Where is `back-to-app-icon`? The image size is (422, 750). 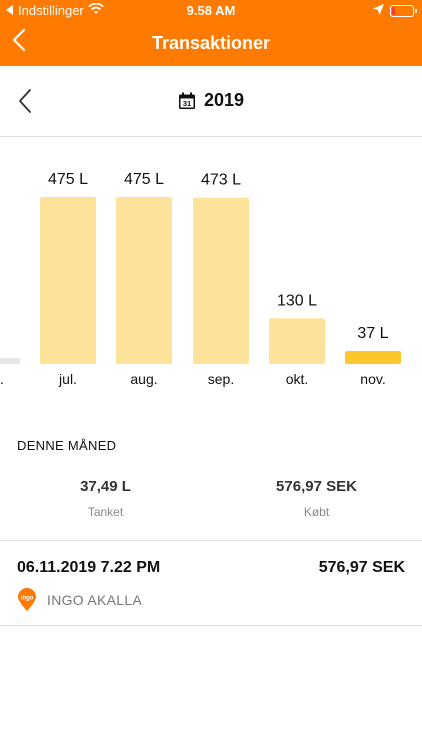 back-to-app-icon is located at coordinates (10, 10).